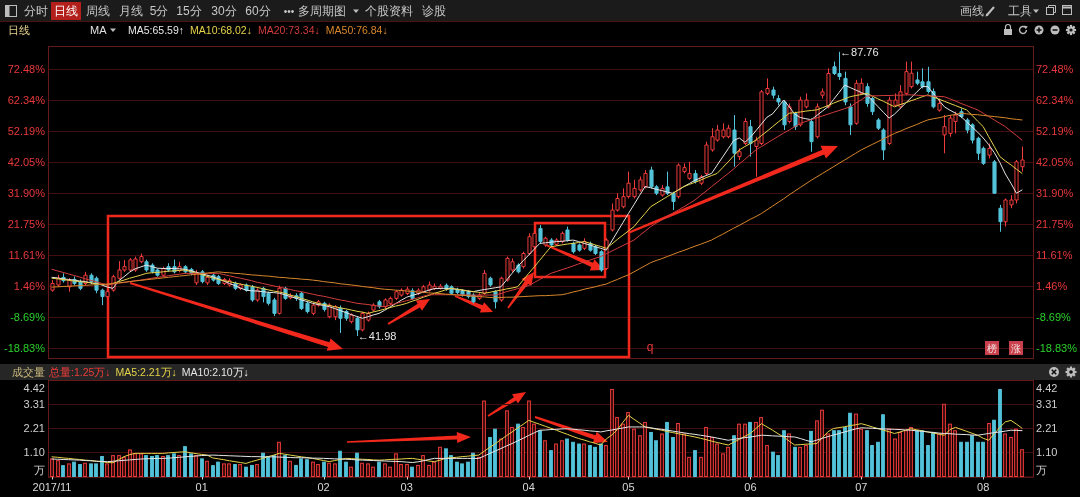 This screenshot has height=497, width=1080. Describe the element at coordinates (406, 487) in the screenshot. I see `x-tick-label: 03` at that location.